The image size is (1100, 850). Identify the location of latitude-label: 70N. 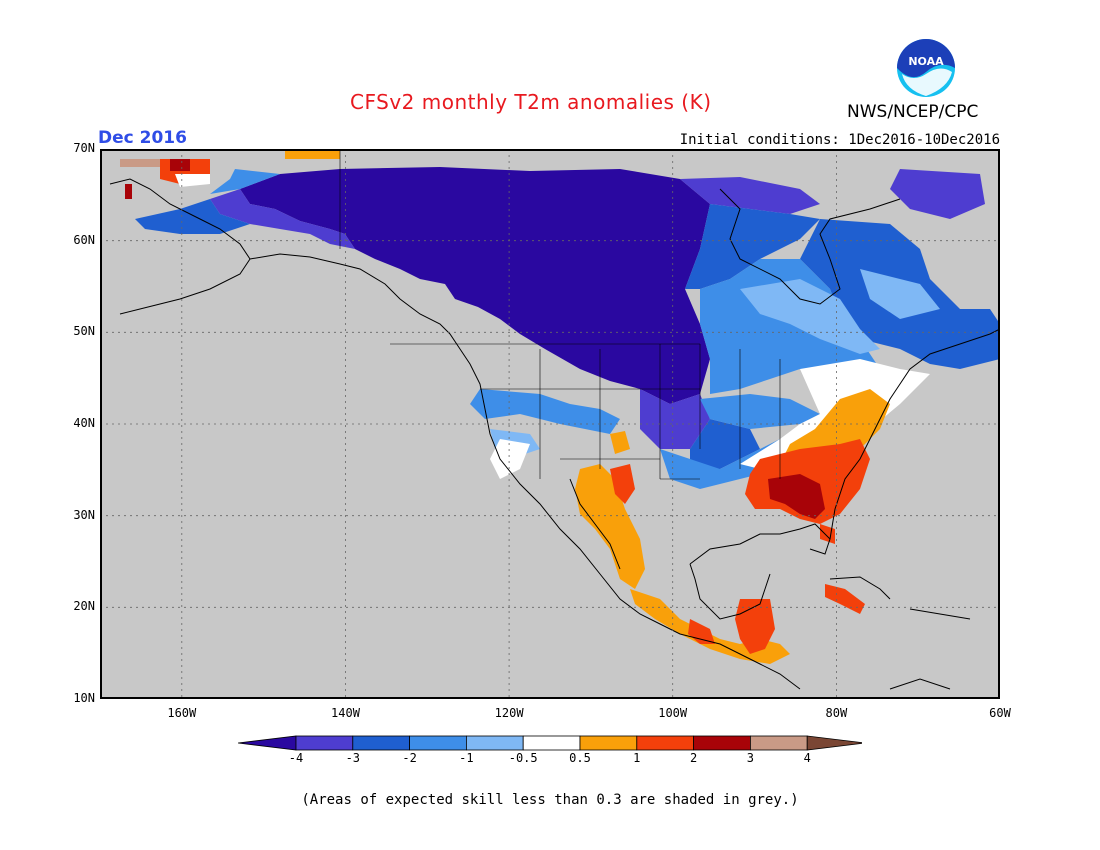
(84, 148).